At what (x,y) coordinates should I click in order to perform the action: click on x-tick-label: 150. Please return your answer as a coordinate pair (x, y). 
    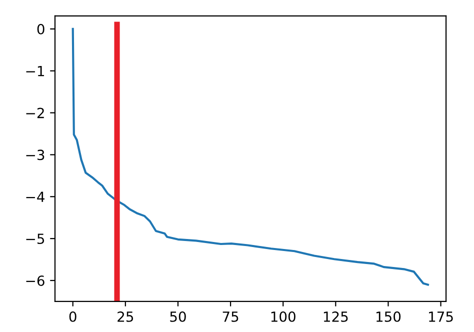
    Looking at the image, I should click on (388, 316).